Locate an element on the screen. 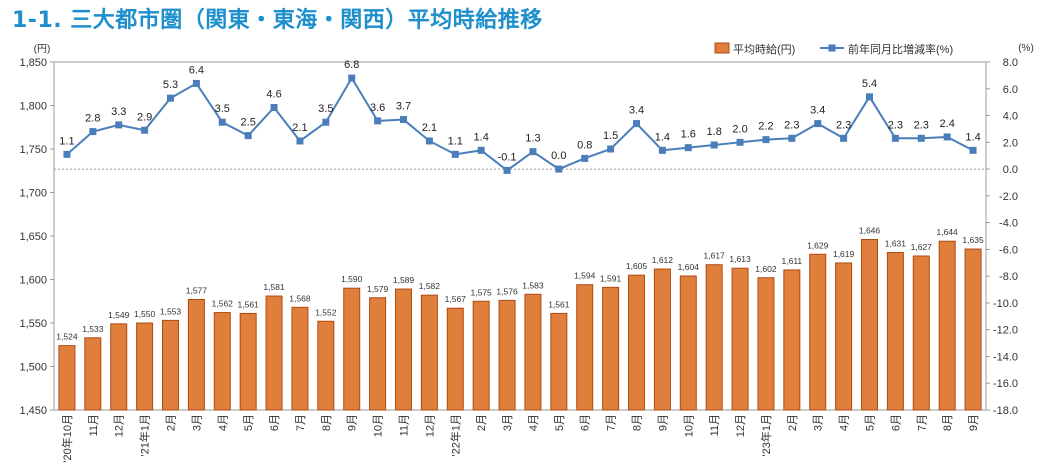 This screenshot has height=472, width=1050. page-title: 1-1. 三大都市圏（関東・東海・関西）平均時給推移 is located at coordinates (277, 20).